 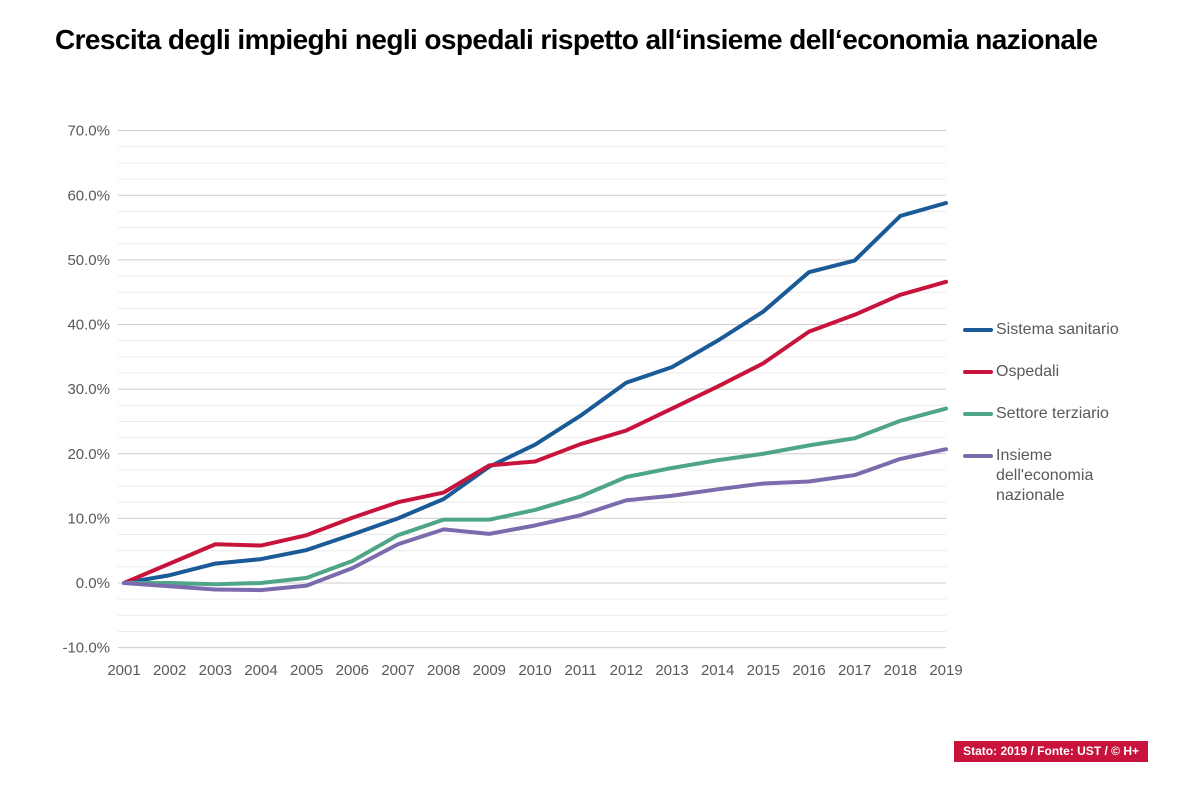 What do you see at coordinates (443, 670) in the screenshot?
I see `x-axis-tick-label: 2008` at bounding box center [443, 670].